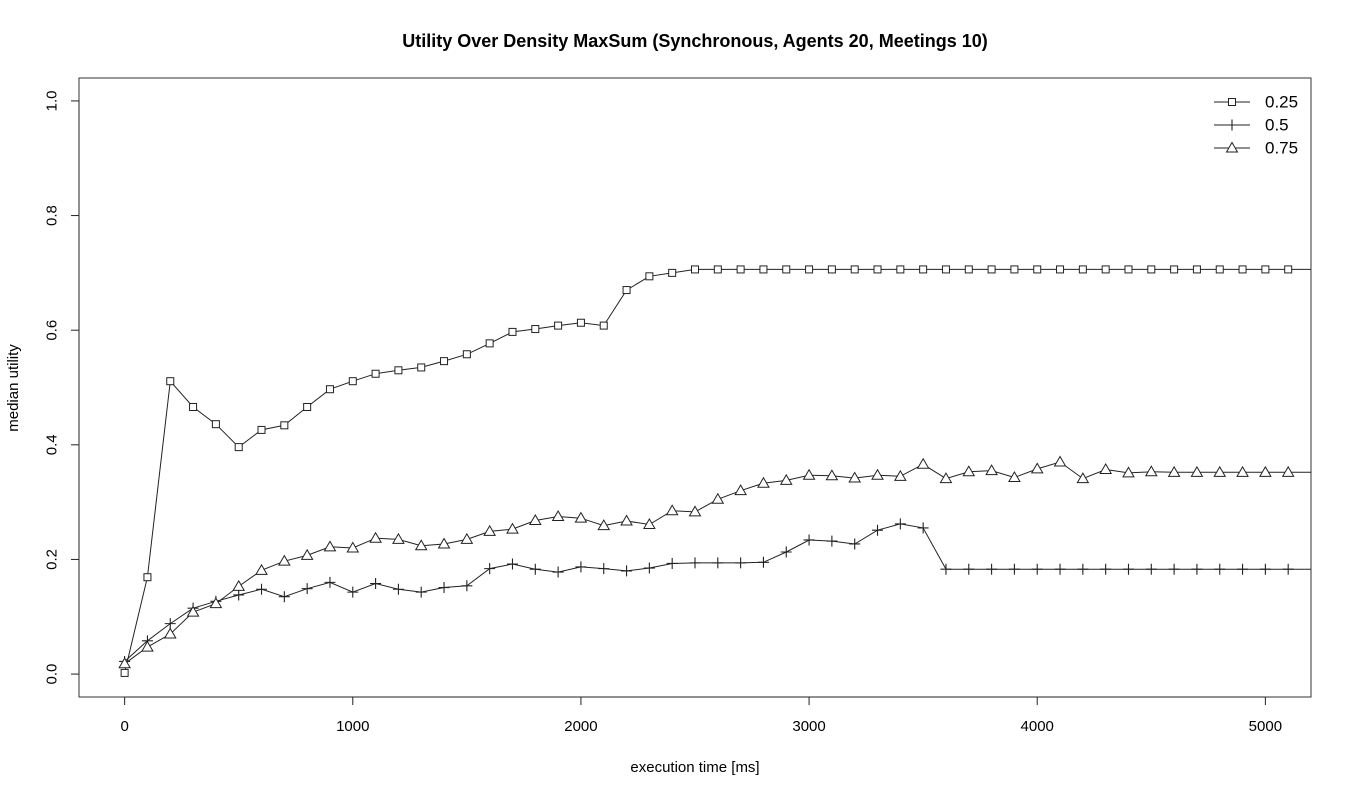  What do you see at coordinates (808, 726) in the screenshot?
I see `x-tick-label: 3000` at bounding box center [808, 726].